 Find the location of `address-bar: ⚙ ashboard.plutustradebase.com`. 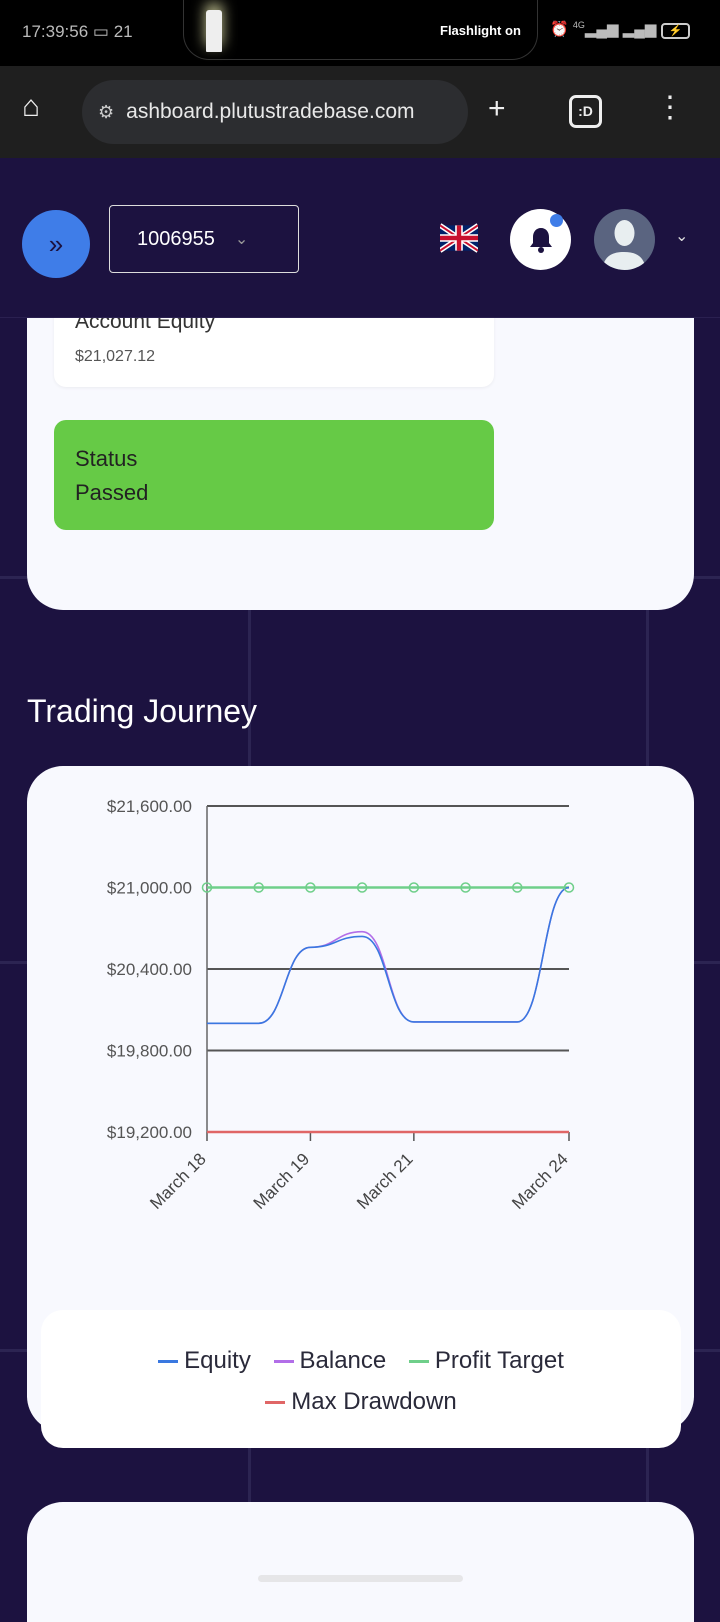

address-bar: ⚙ ashboard.plutustradebase.com is located at coordinates (275, 112).